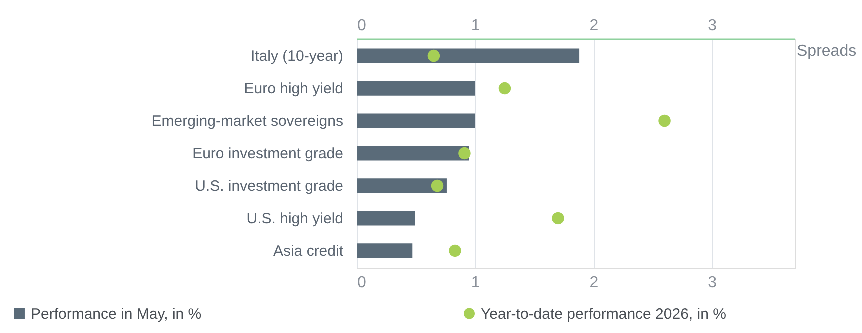 This screenshot has width=862, height=333. I want to click on x-tick-label: 0, so click(362, 26).